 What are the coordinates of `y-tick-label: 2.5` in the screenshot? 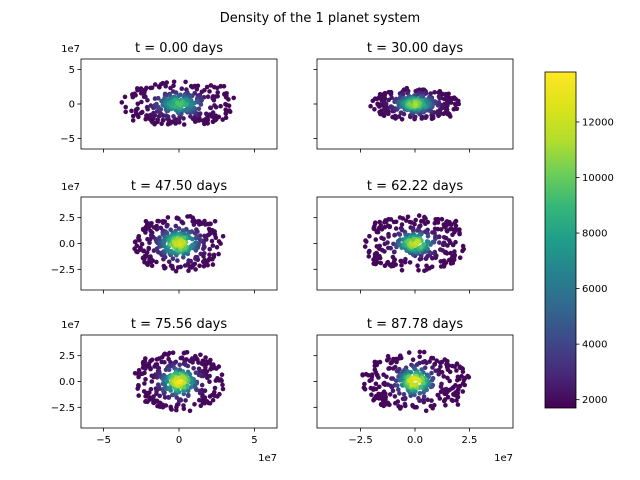 It's located at (67, 218).